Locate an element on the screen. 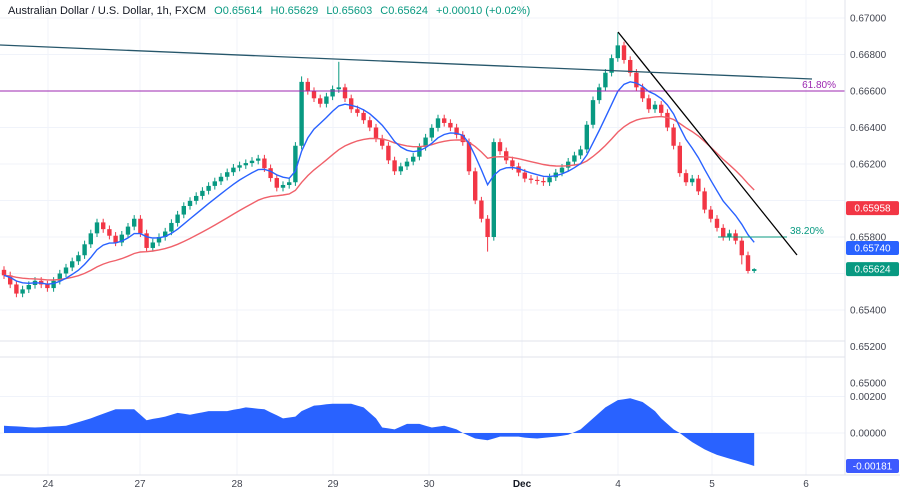 Image resolution: width=900 pixels, height=494 pixels. indicator-badge-text: -0.00181 is located at coordinates (873, 467).